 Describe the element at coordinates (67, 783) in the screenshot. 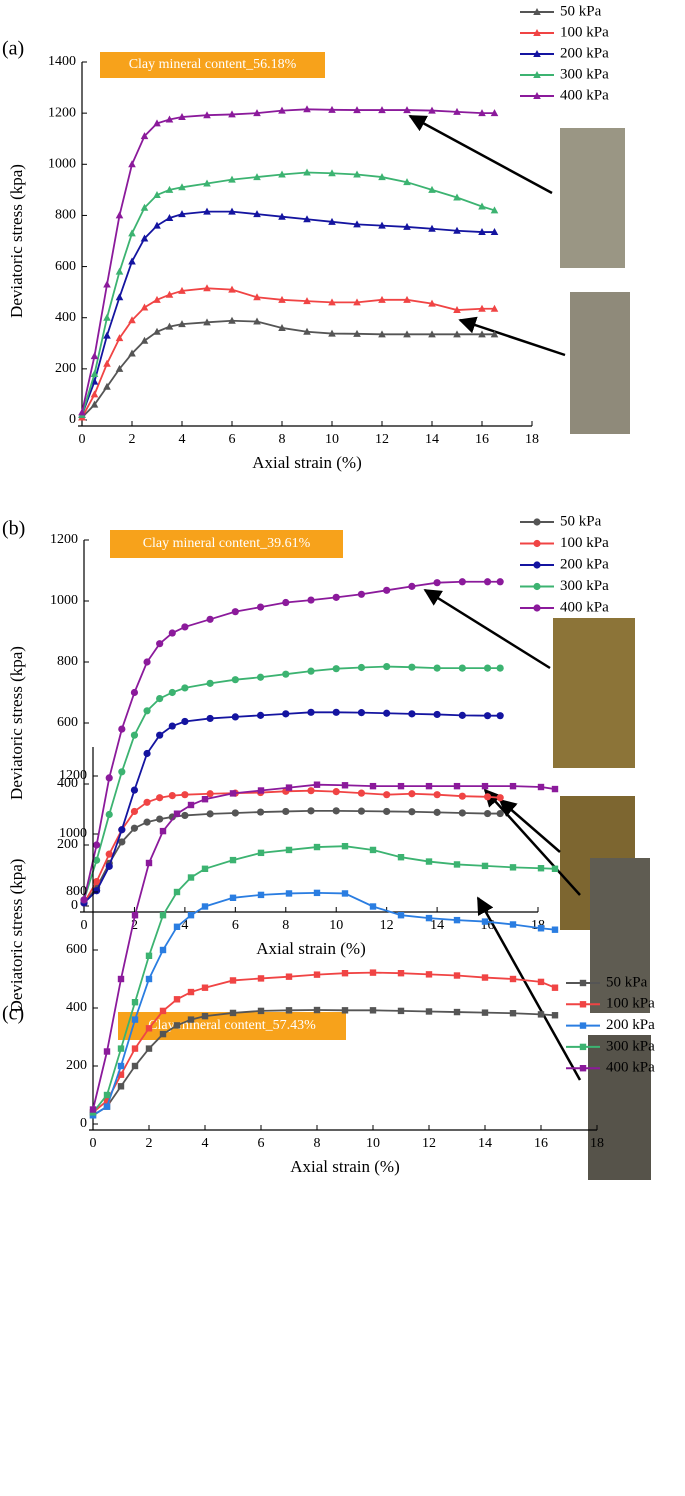

I see `y-tick-label: 400` at that location.